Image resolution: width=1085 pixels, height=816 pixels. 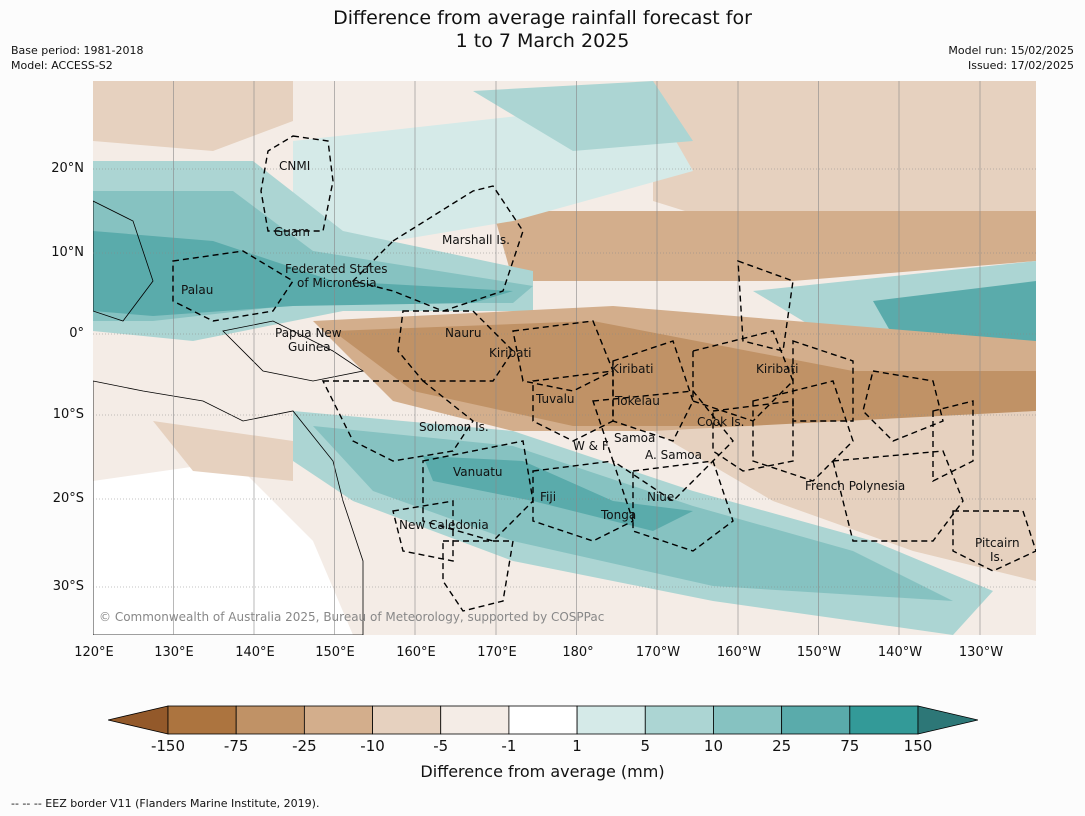 I want to click on label-pitcairn-1: Pitcairn, so click(x=997, y=543).